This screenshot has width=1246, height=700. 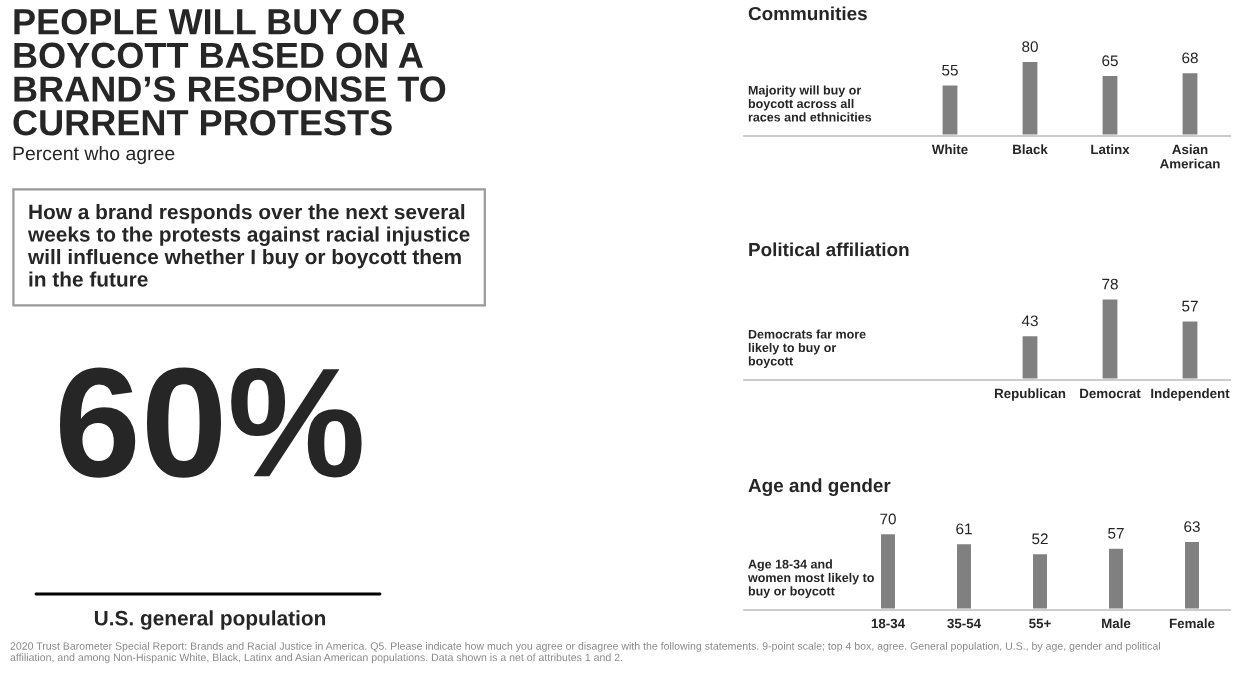 What do you see at coordinates (819, 487) in the screenshot?
I see `chart-title: Age and gender` at bounding box center [819, 487].